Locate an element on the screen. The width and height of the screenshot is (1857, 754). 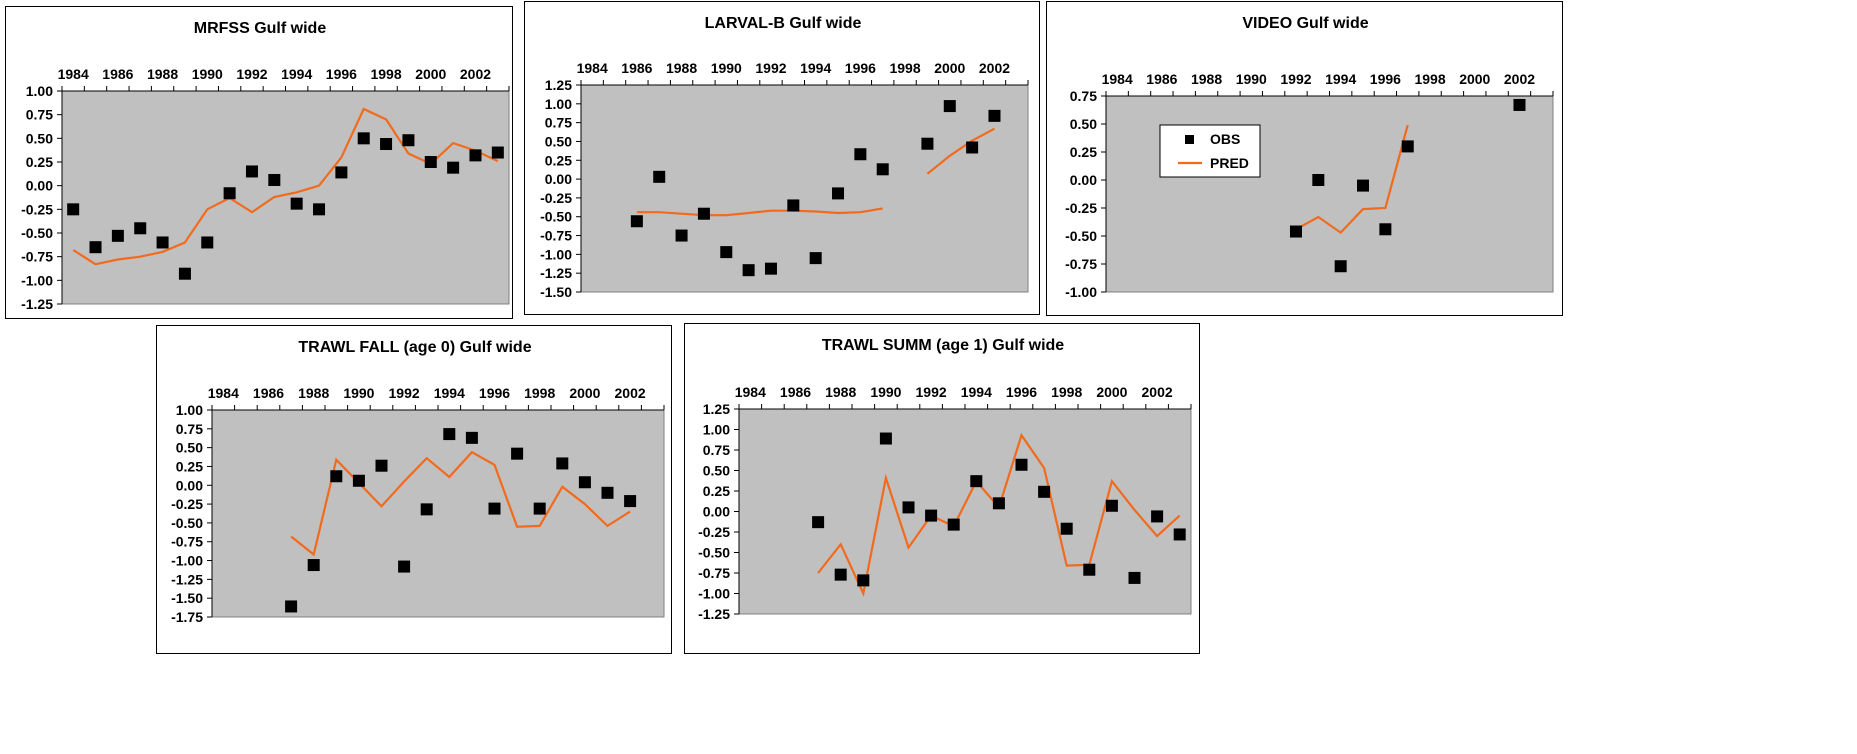
y-tick-label: -1.75 is located at coordinates (187, 617).